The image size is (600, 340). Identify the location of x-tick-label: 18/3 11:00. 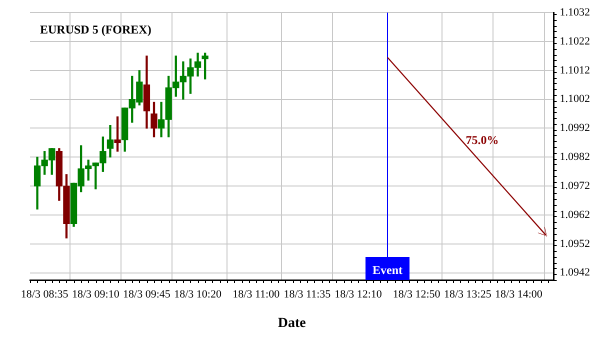
(256, 294).